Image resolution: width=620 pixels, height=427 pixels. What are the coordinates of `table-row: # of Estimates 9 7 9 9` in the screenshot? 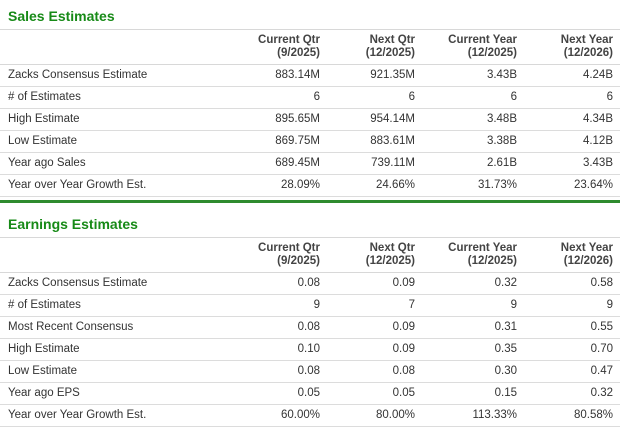 It's located at (310, 305).